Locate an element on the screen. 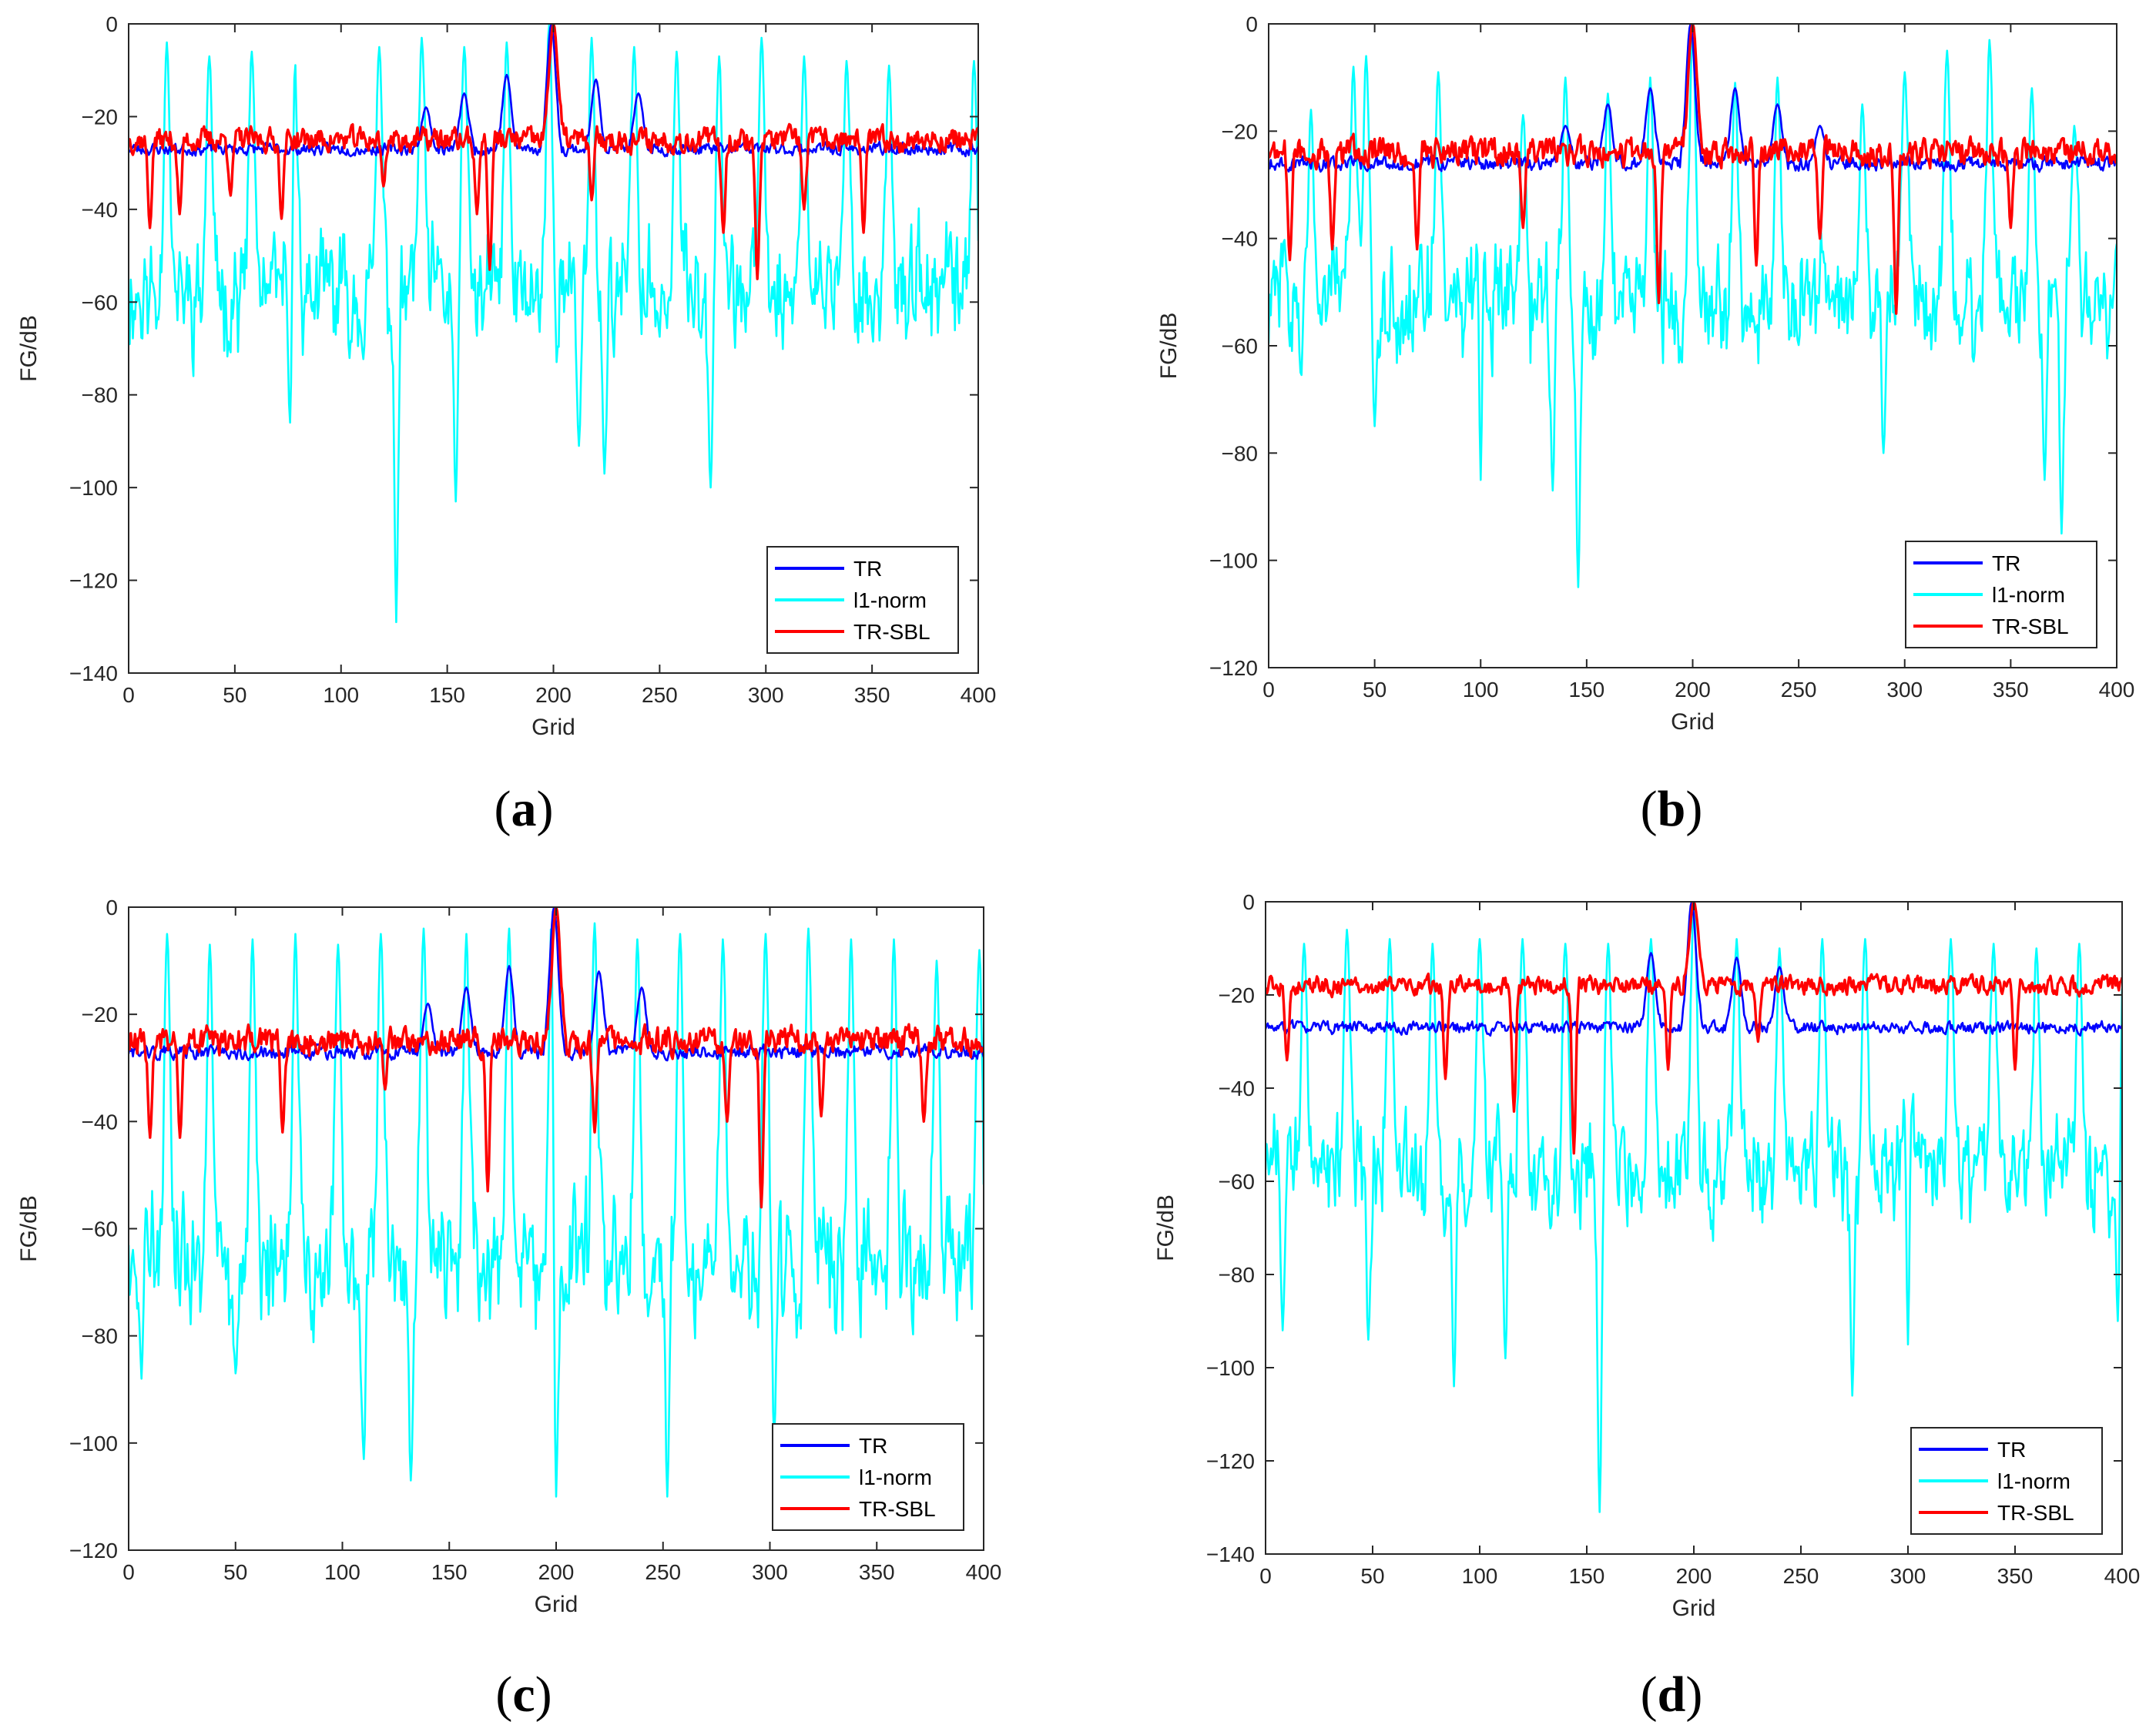 The height and width of the screenshot is (1735, 2156). panel-caption: (d) is located at coordinates (1672, 1694).